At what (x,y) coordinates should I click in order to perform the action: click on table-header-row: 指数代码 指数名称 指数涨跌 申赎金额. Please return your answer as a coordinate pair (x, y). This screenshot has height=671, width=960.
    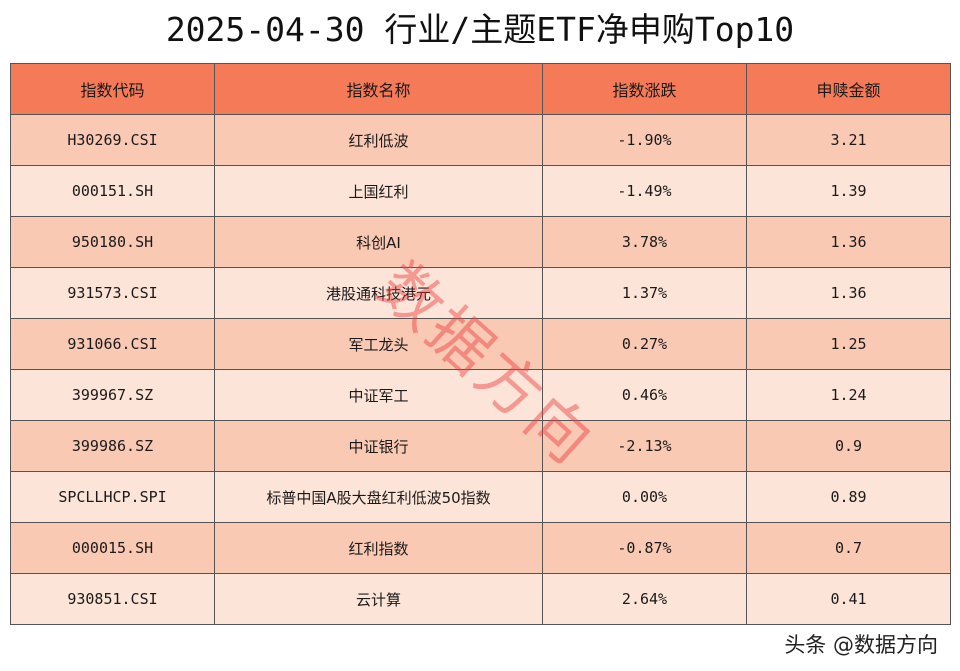
    Looking at the image, I should click on (480, 89).